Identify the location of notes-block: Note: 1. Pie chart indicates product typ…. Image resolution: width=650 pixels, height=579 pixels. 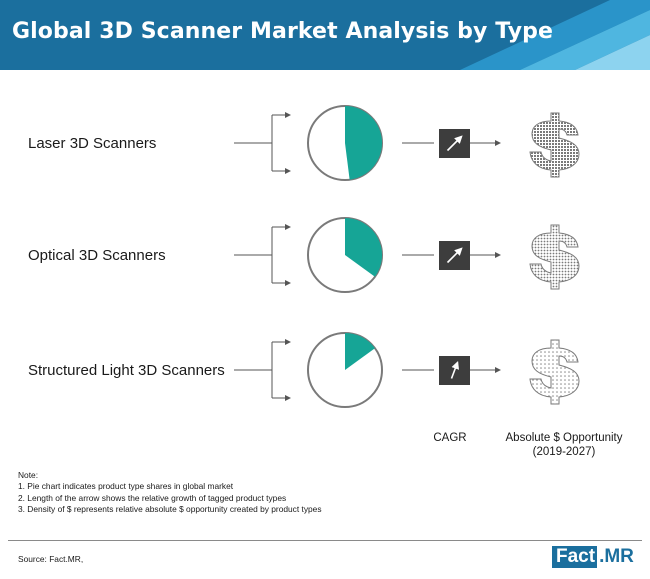
(170, 493).